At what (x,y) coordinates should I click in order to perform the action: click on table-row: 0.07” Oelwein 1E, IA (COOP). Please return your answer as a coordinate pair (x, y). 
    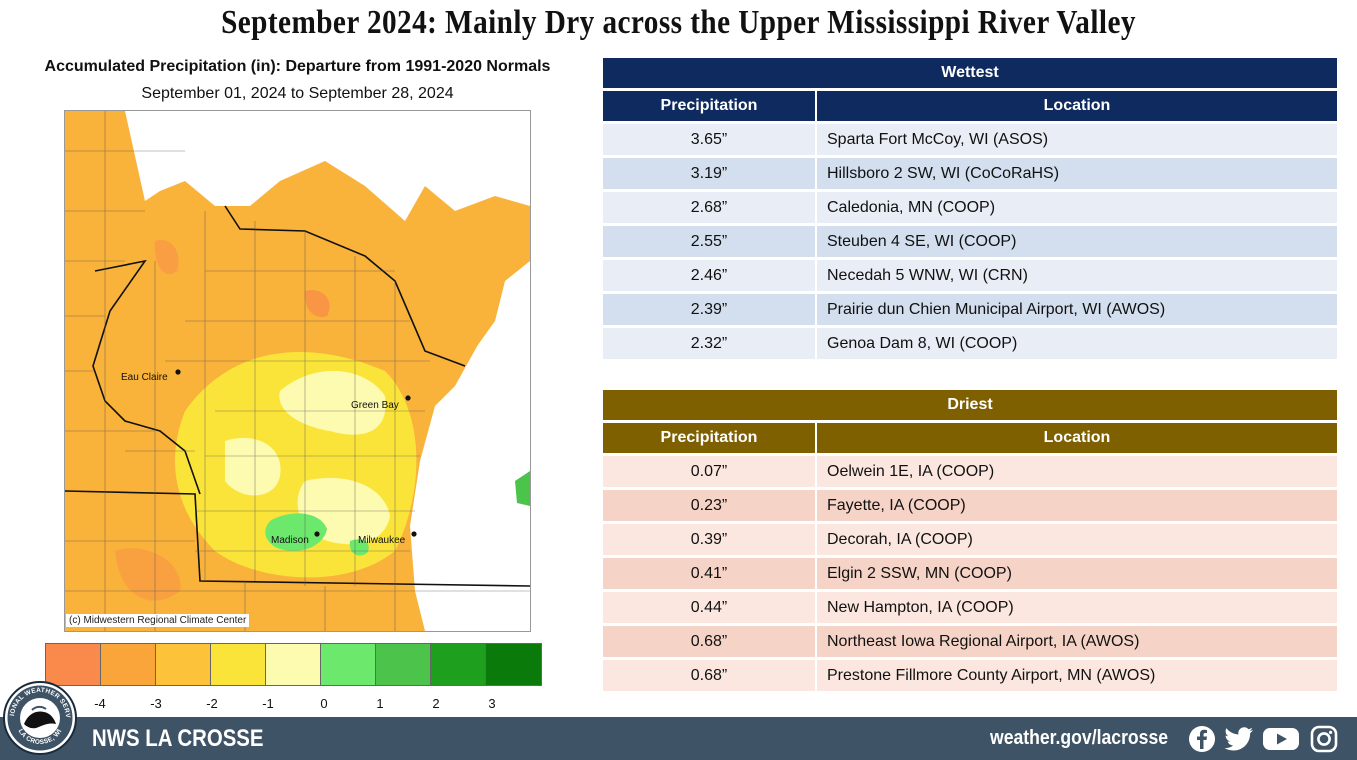
    Looking at the image, I should click on (970, 471).